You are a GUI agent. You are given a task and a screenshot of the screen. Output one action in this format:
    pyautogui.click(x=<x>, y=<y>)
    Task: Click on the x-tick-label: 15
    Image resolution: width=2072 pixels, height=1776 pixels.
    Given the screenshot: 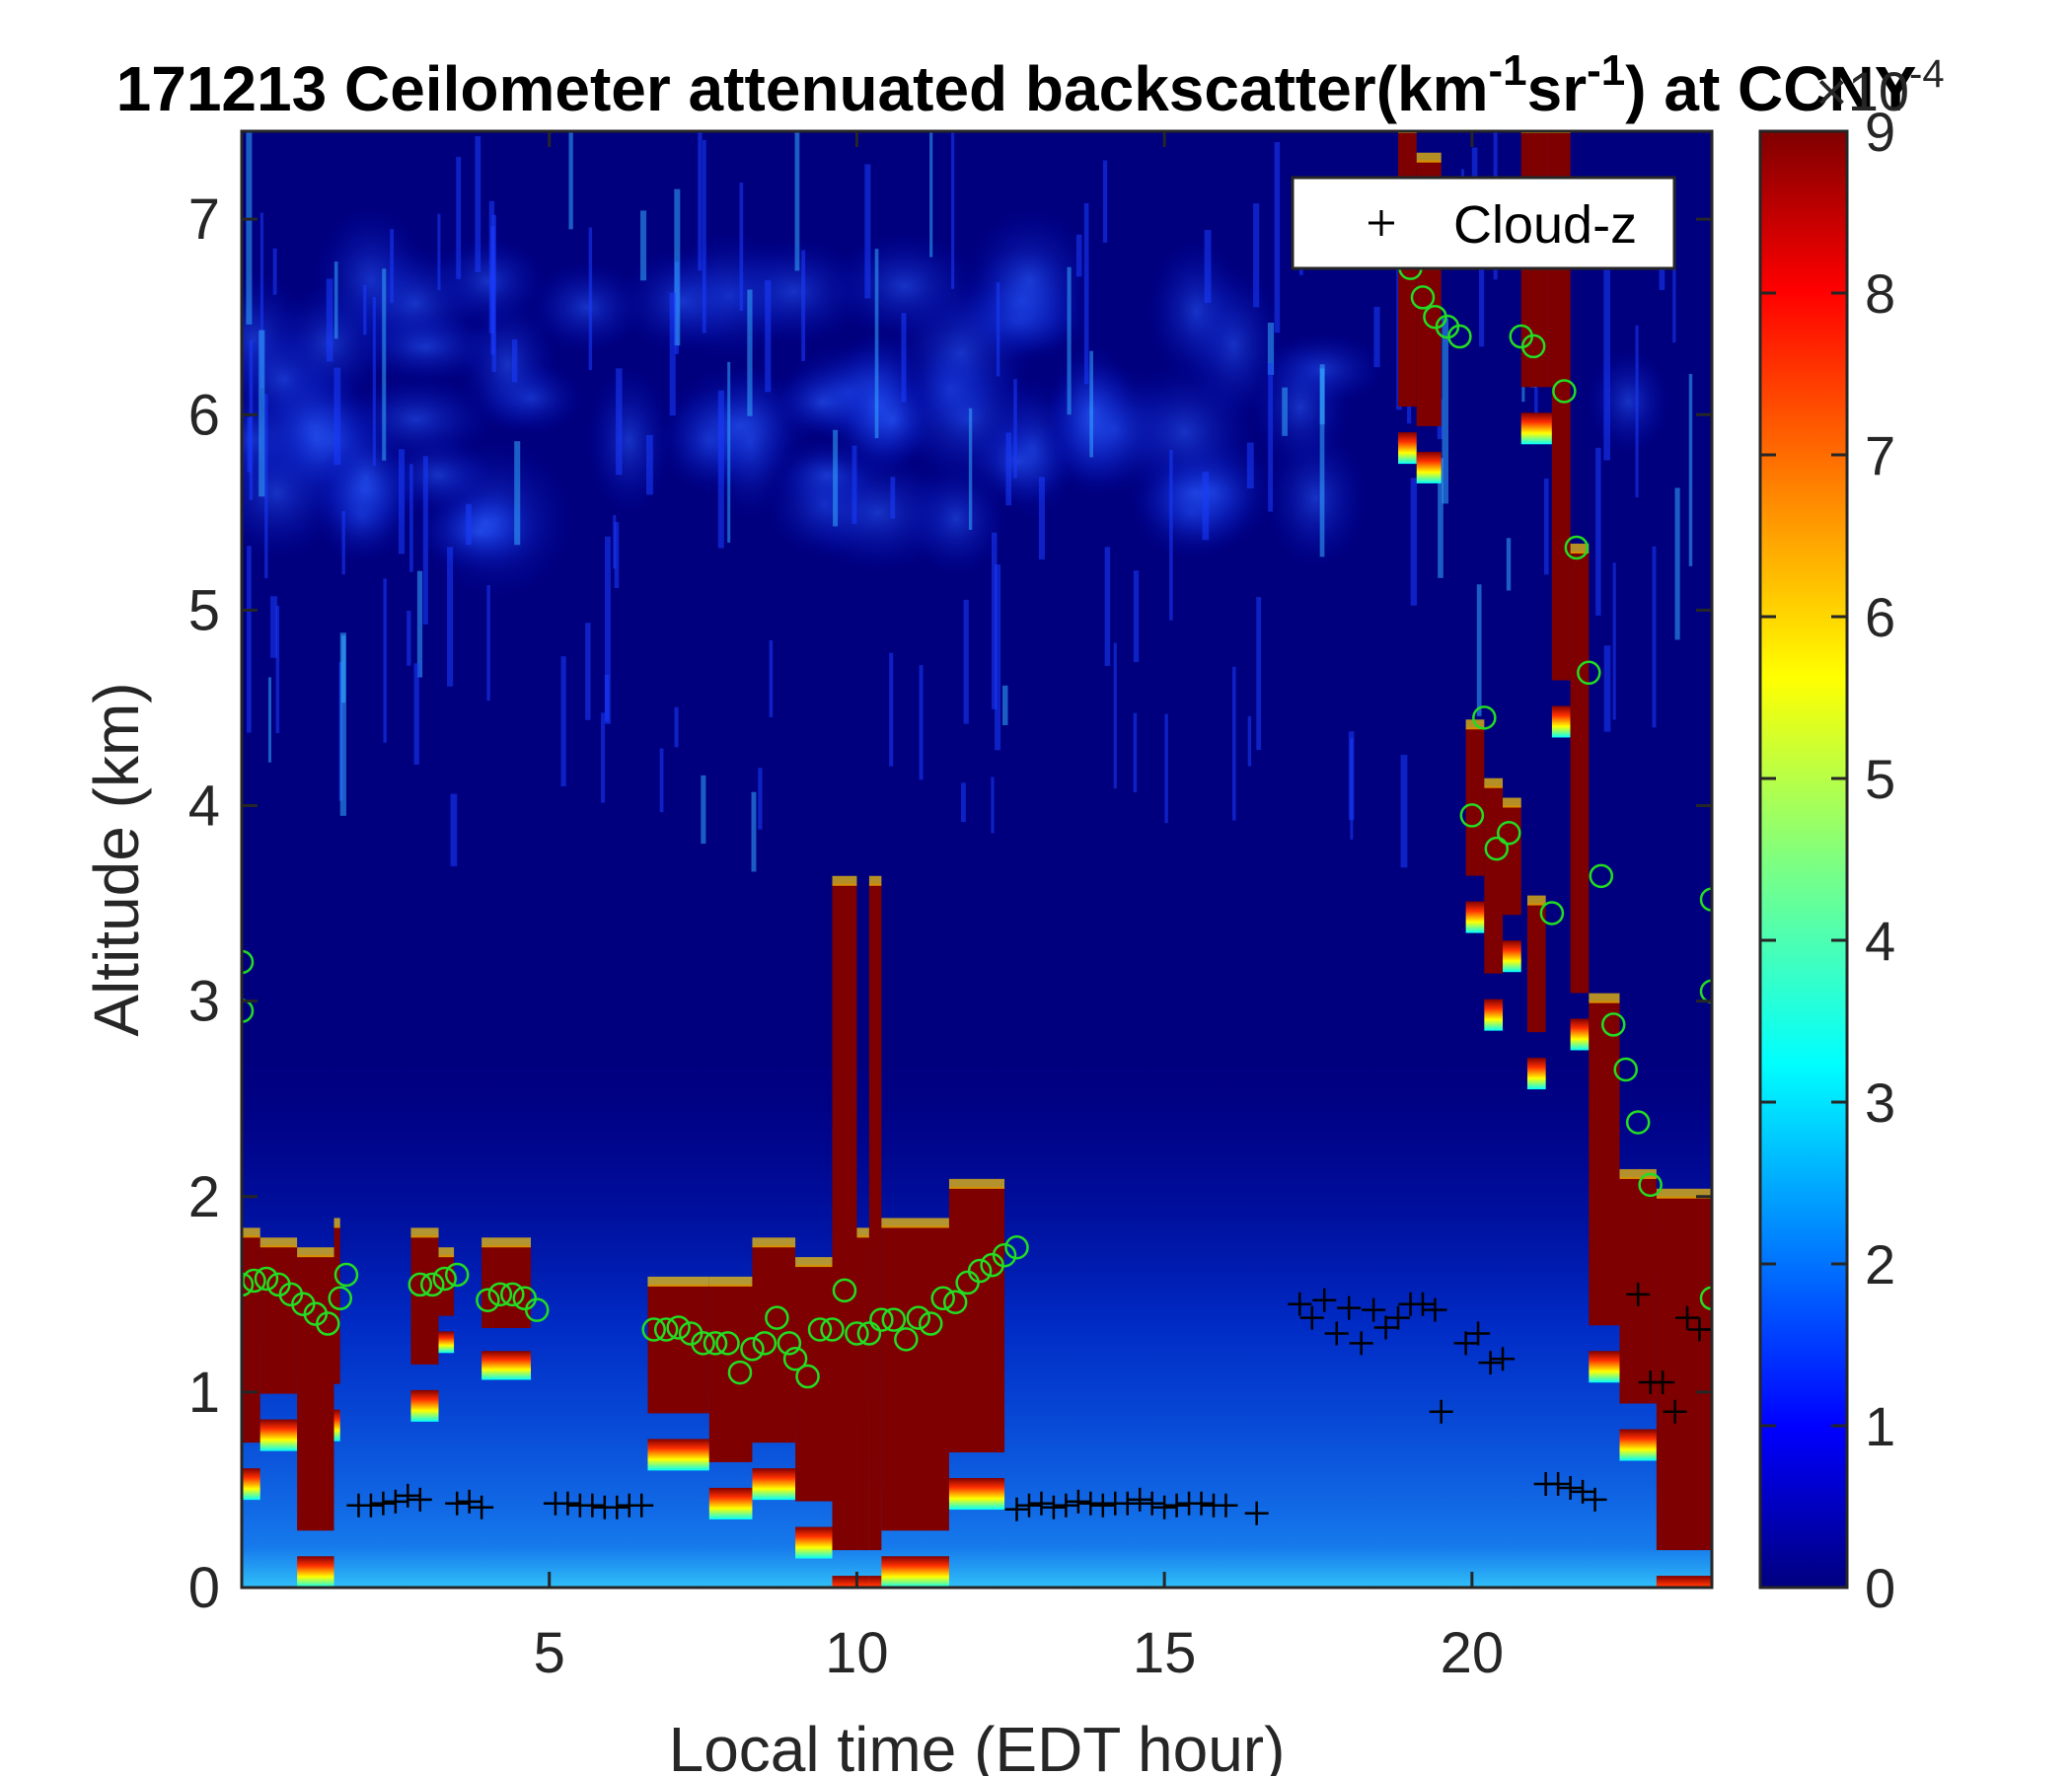 What is the action you would take?
    pyautogui.click(x=1165, y=1653)
    